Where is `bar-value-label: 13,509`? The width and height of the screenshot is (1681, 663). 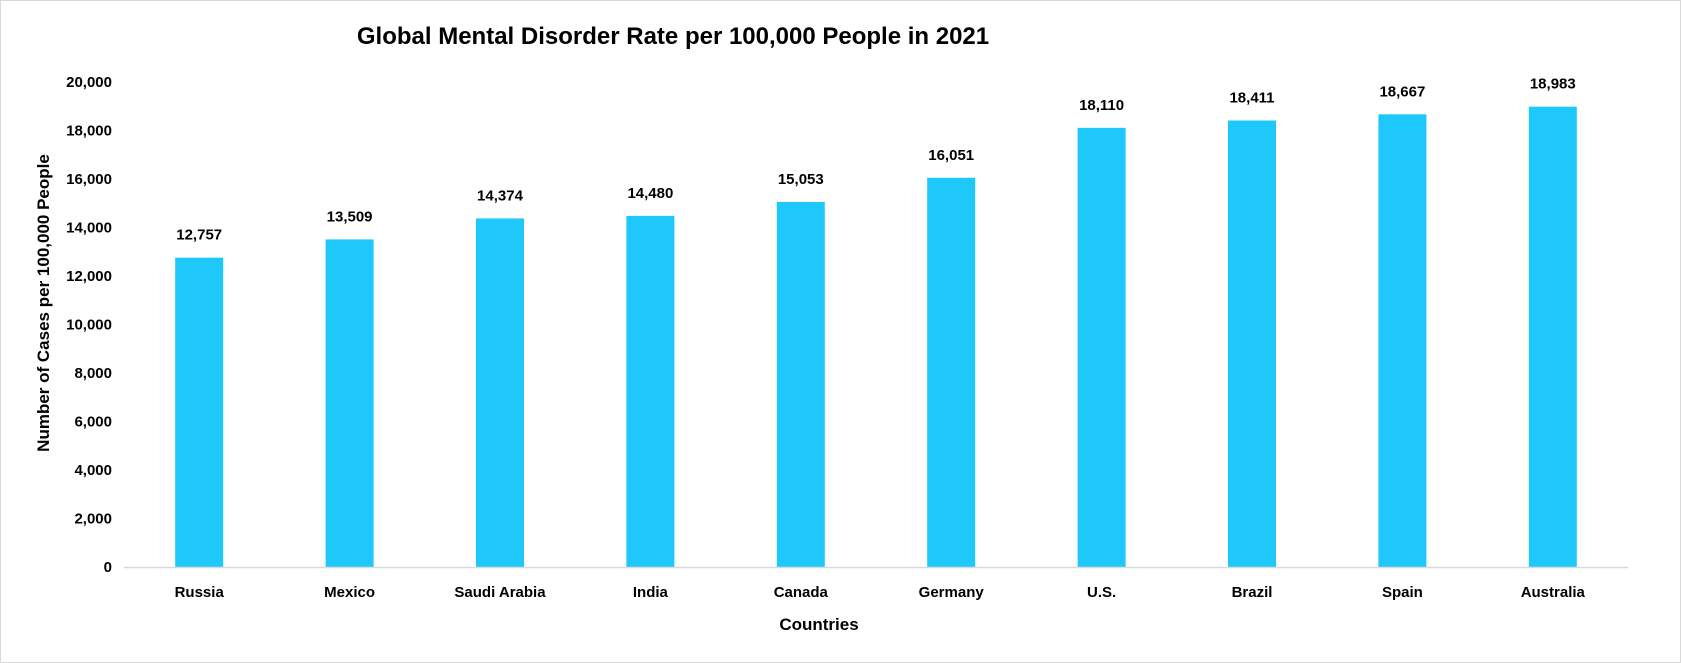
bar-value-label: 13,509 is located at coordinates (350, 216).